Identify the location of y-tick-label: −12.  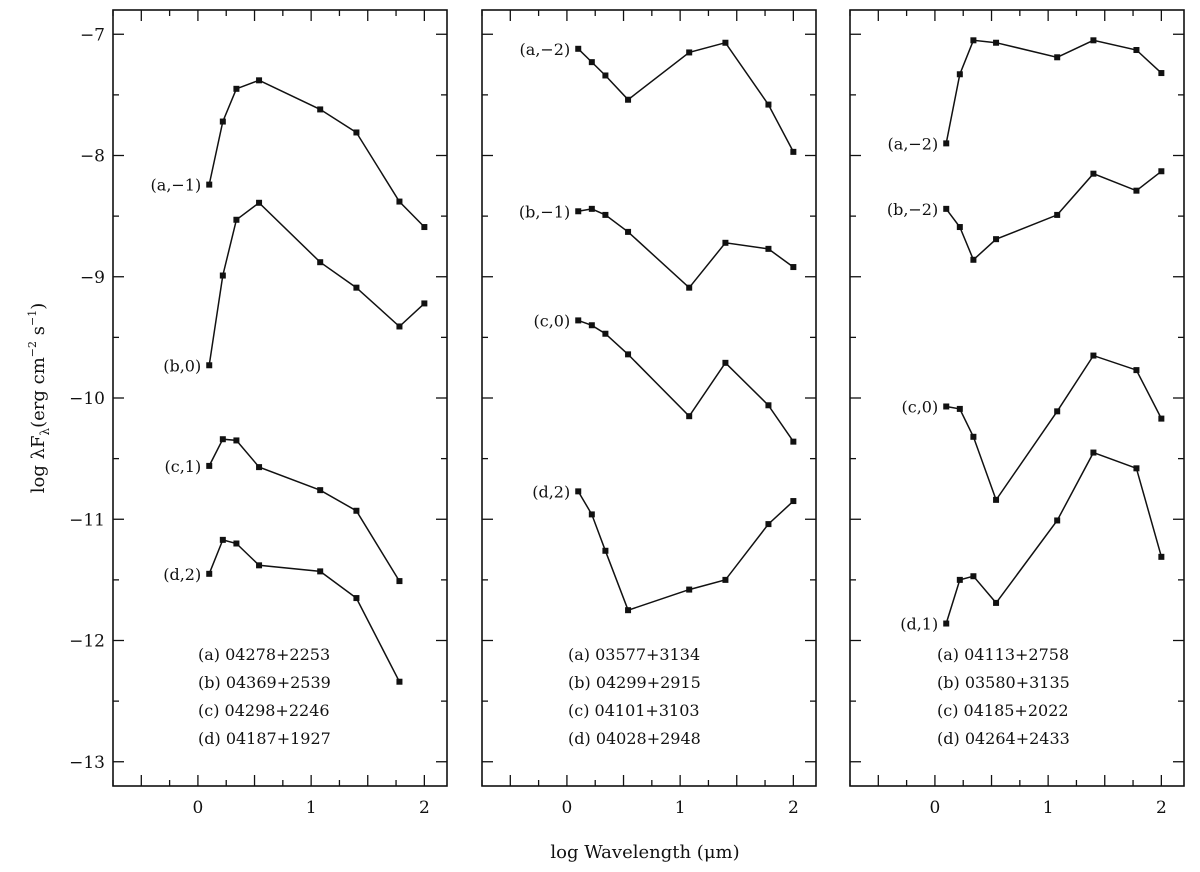
(87, 642).